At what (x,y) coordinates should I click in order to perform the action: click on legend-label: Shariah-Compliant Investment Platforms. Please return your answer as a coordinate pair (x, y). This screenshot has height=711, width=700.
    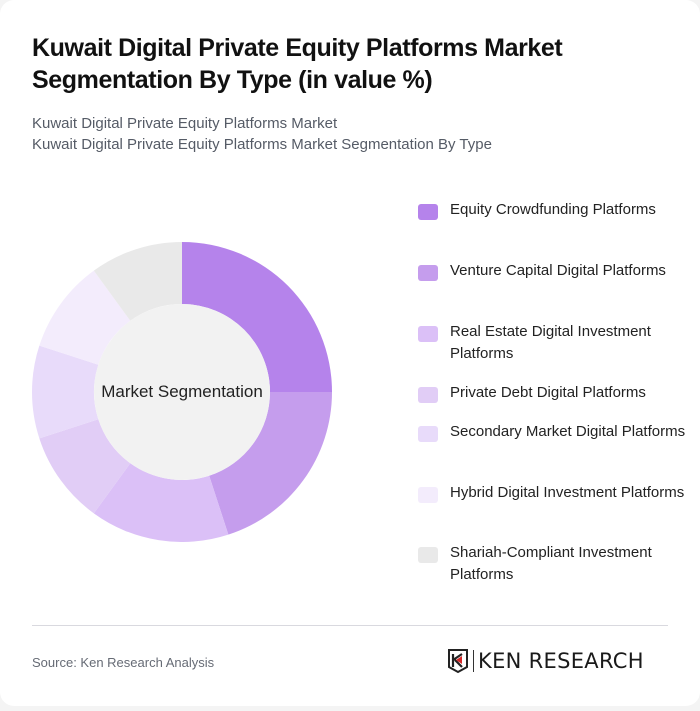
    Looking at the image, I should click on (551, 563).